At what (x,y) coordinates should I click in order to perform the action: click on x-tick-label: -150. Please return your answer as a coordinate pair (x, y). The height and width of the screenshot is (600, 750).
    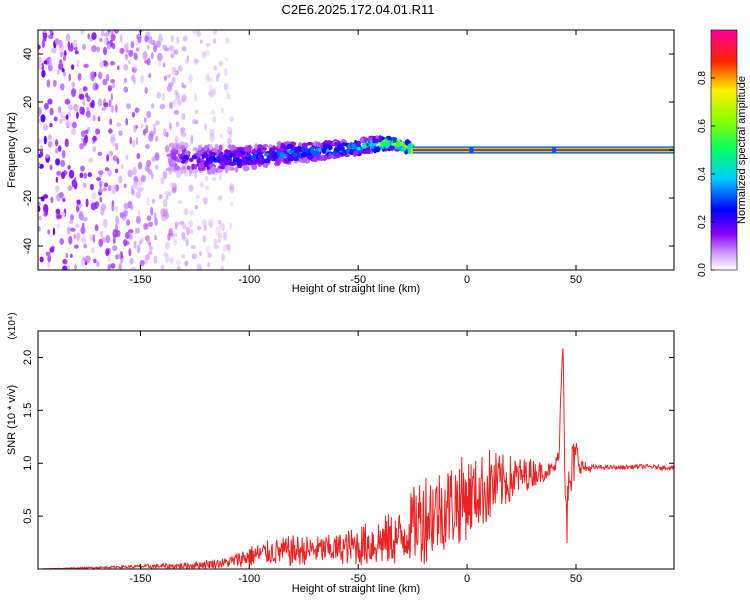
    Looking at the image, I should click on (140, 280).